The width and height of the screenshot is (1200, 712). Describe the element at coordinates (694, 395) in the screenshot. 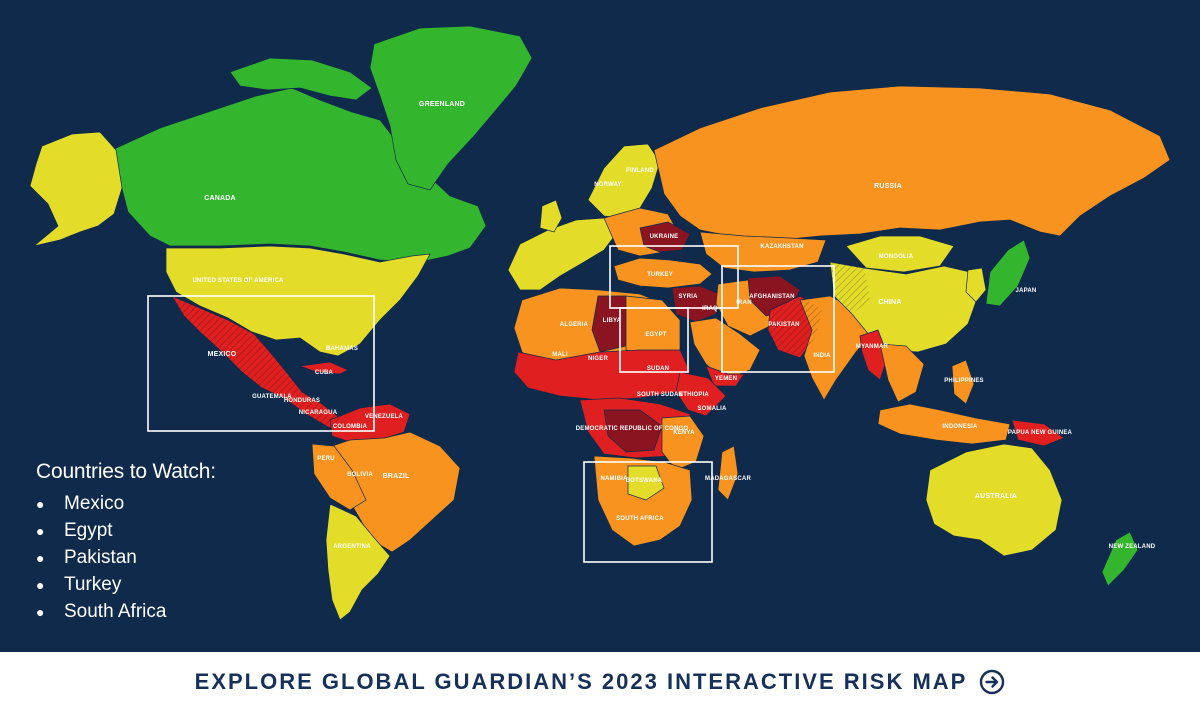

I see `label-ethiopia: ETHIOPIA` at that location.